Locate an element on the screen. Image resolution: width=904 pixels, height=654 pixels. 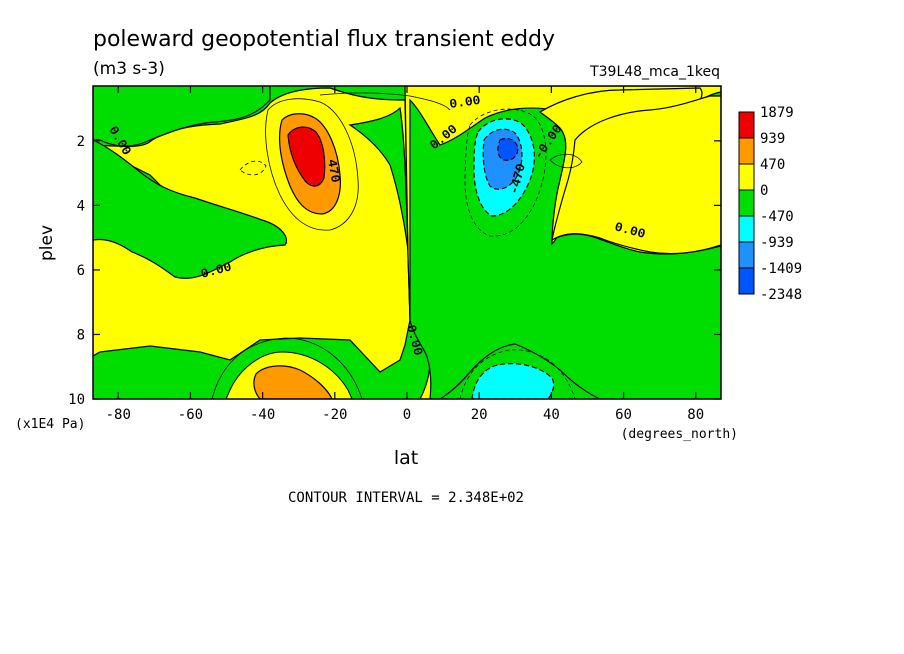
chart-units: (m3 s-3) is located at coordinates (129, 69).